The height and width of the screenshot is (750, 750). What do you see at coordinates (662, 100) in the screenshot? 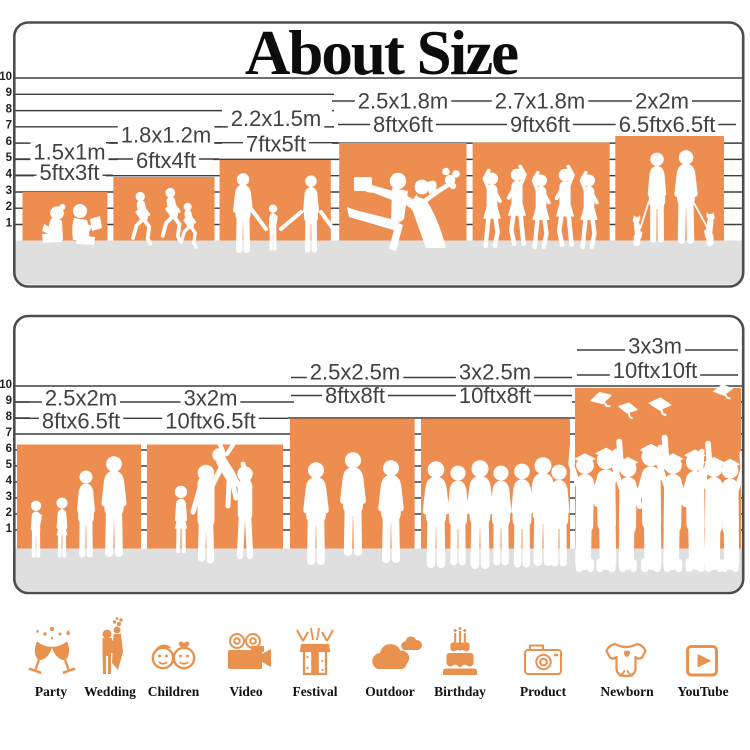
I see `svg-text: 2x2m` at bounding box center [662, 100].